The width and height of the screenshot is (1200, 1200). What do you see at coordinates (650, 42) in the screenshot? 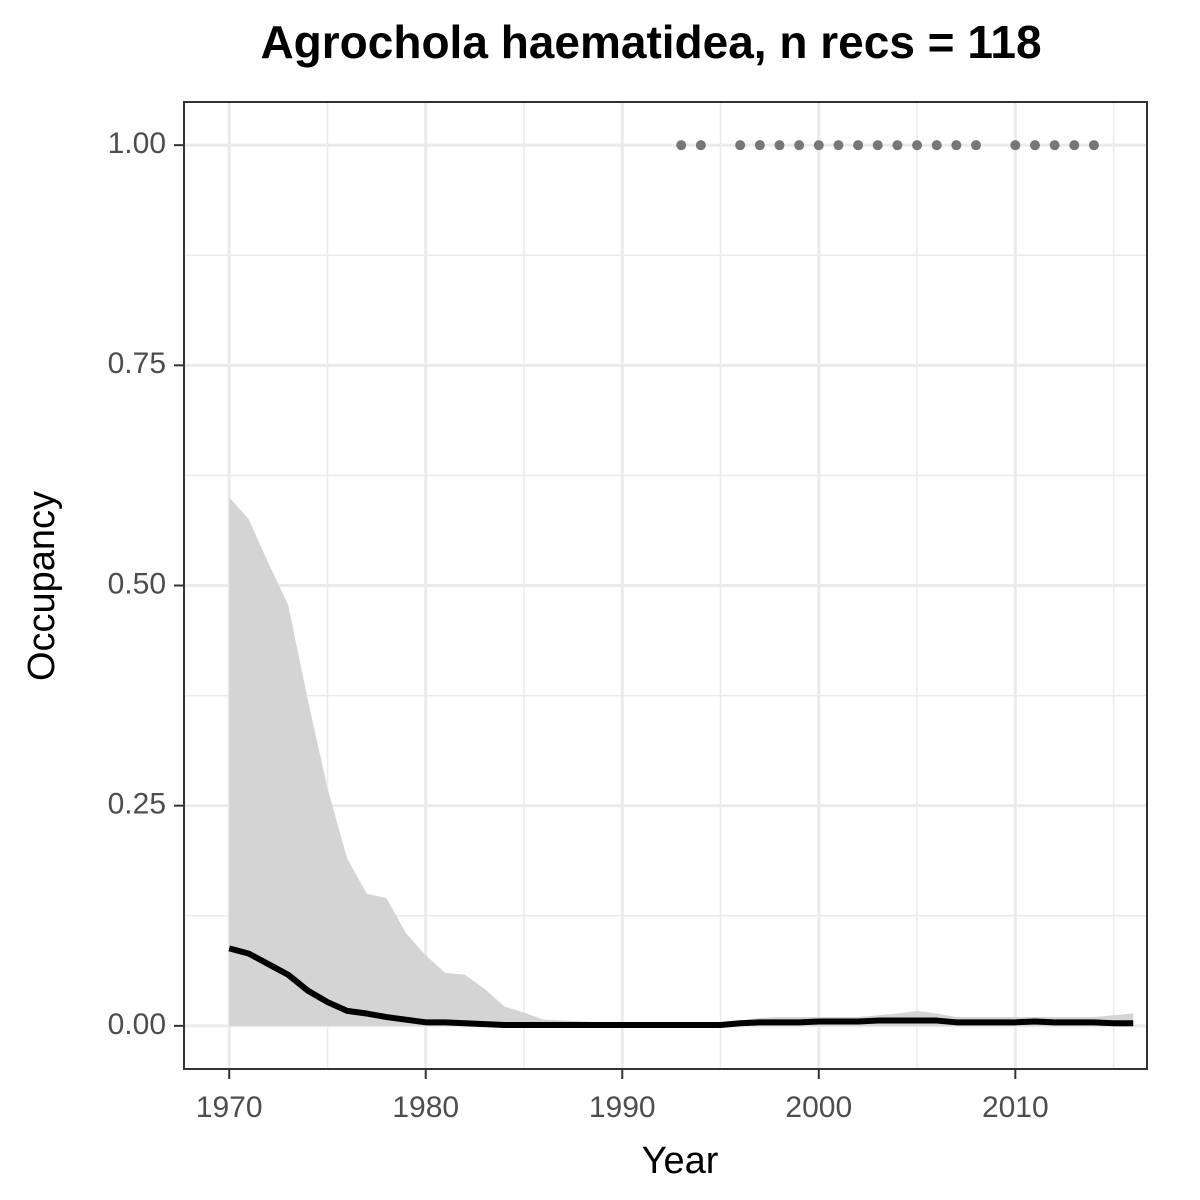
I see `chart-title: Agrochola haematidea, n recs = 118` at bounding box center [650, 42].